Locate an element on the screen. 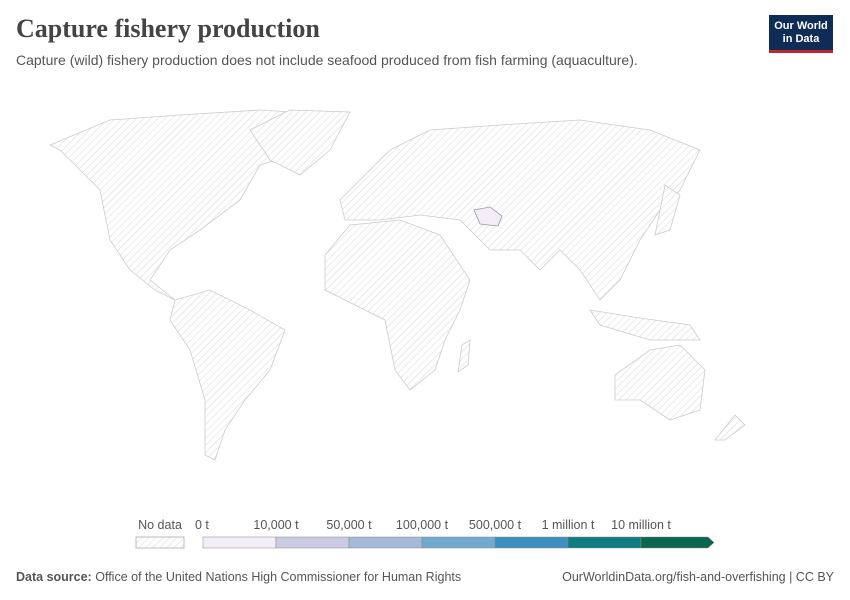 This screenshot has height=600, width=850. legend-tick-label: 10 million t is located at coordinates (641, 525).